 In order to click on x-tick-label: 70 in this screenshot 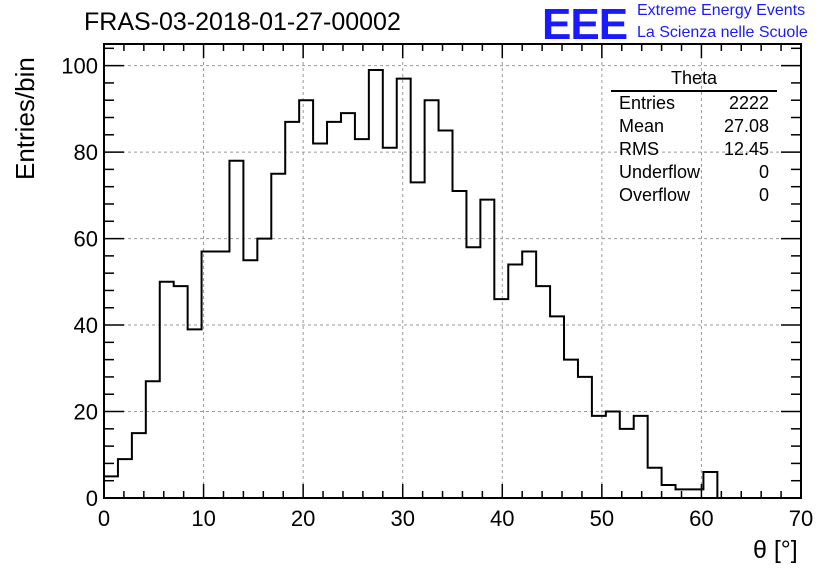, I will do `click(801, 518)`.